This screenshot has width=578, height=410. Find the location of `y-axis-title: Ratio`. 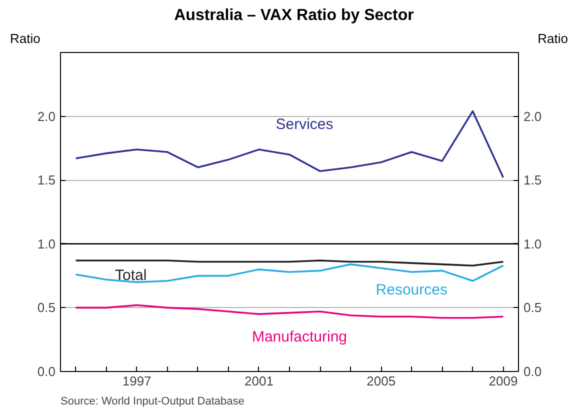

y-axis-title: Ratio is located at coordinates (25, 39).